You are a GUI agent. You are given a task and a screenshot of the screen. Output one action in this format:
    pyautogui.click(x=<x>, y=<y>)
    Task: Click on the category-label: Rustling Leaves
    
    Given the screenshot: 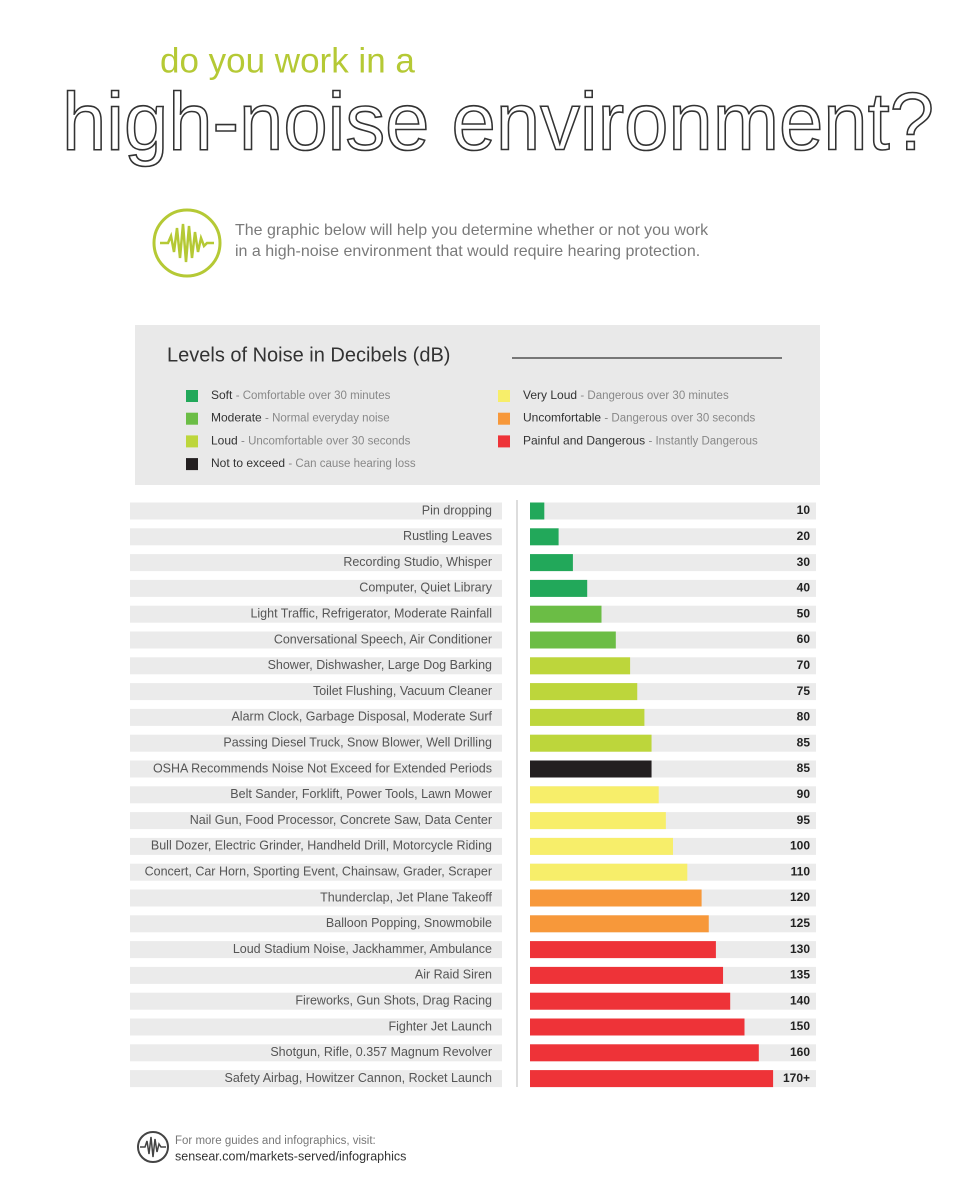 What is the action you would take?
    pyautogui.click(x=447, y=536)
    